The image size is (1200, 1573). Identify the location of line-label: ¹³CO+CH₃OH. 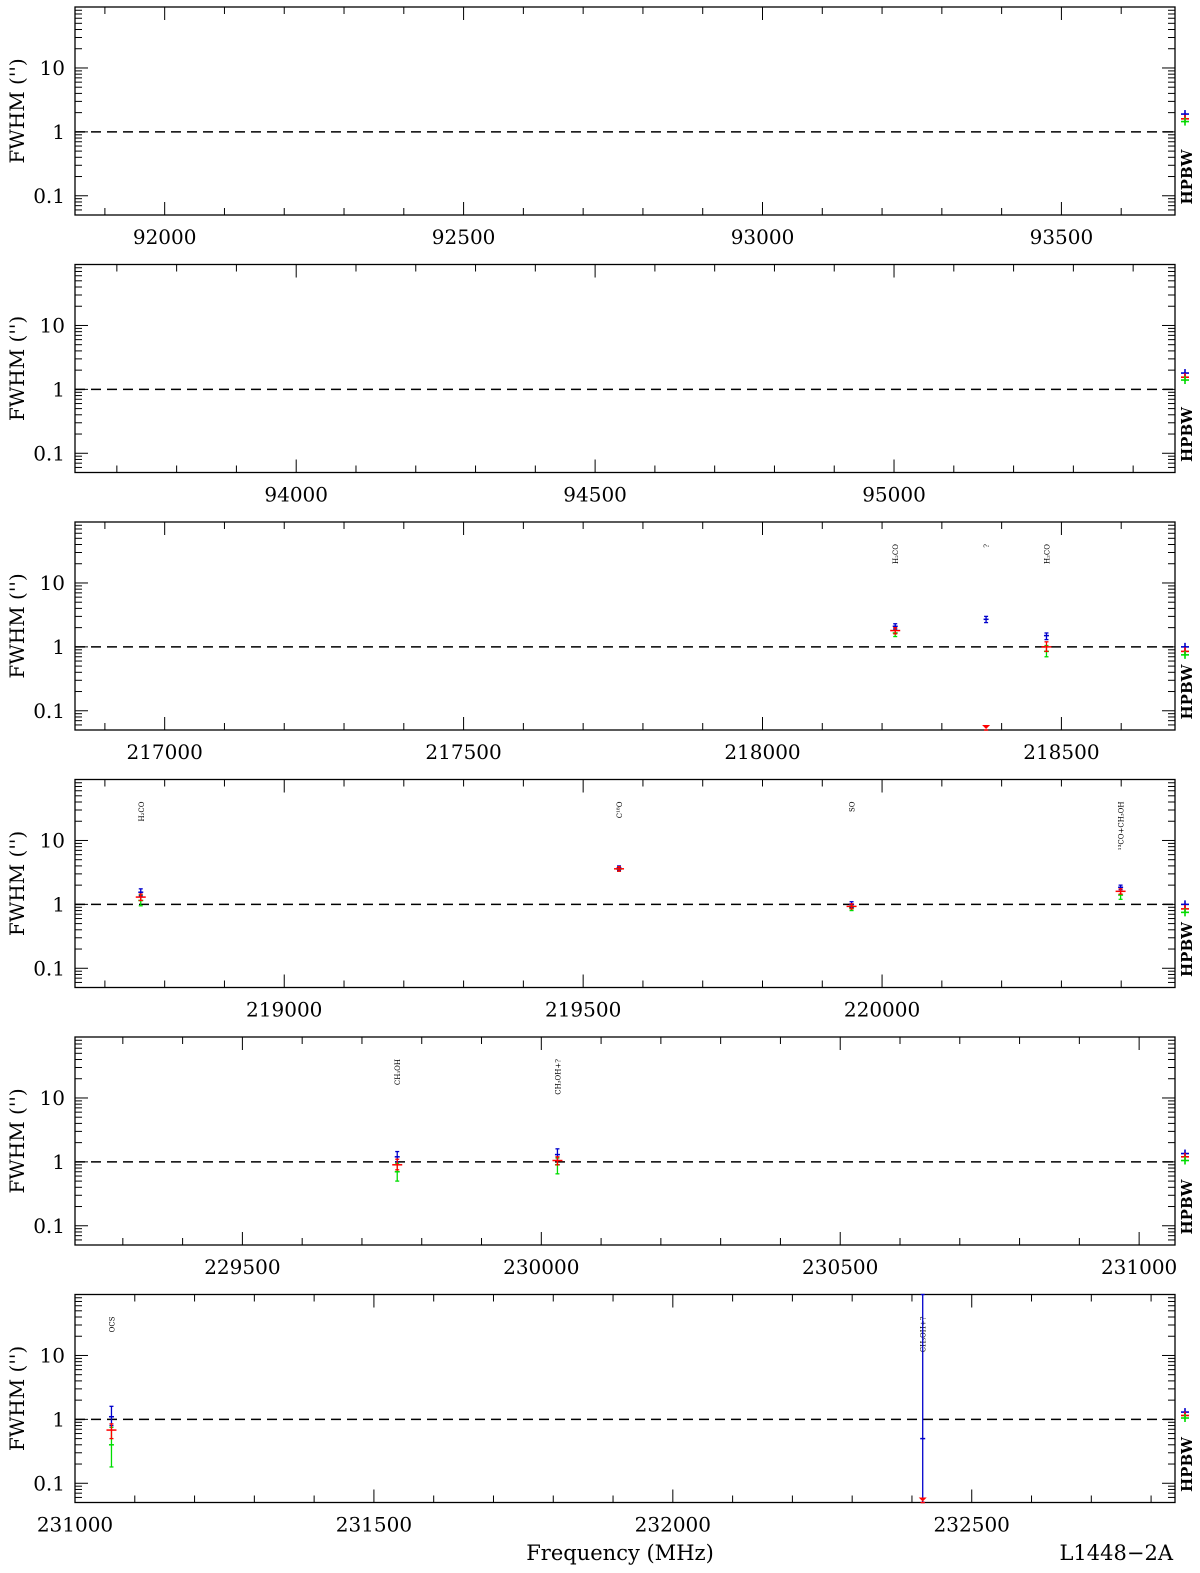
(1122, 826).